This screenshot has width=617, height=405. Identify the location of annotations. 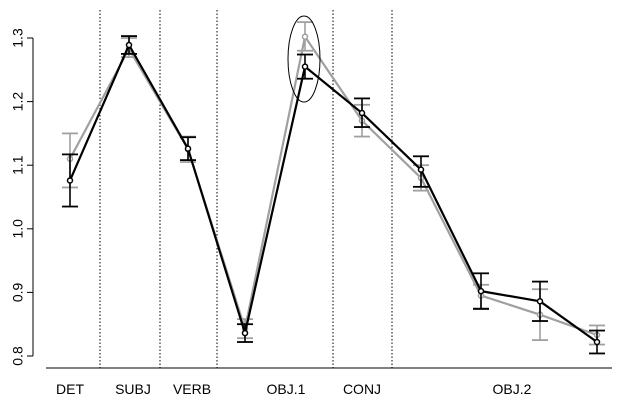
(304, 59).